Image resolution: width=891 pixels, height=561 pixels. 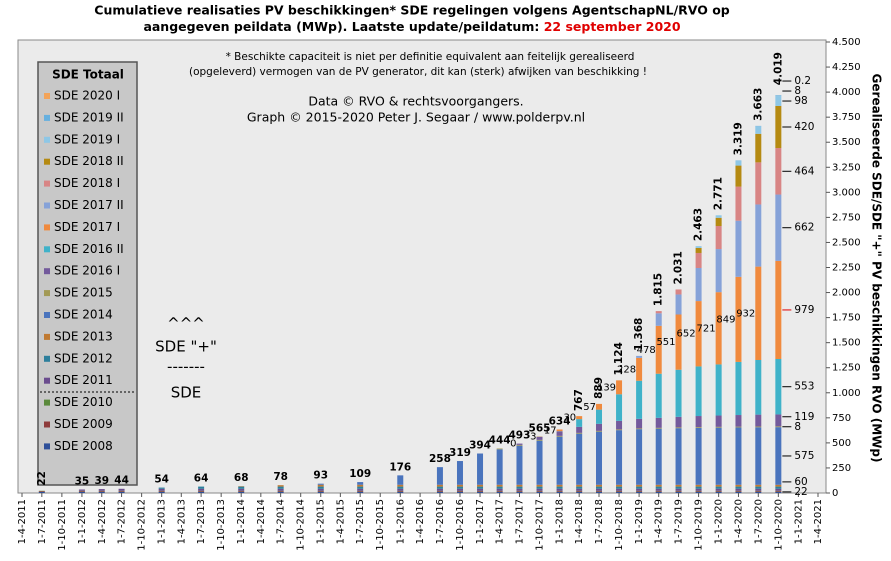 I want to click on x-tick-label: 1-7-2016, so click(x=440, y=521).